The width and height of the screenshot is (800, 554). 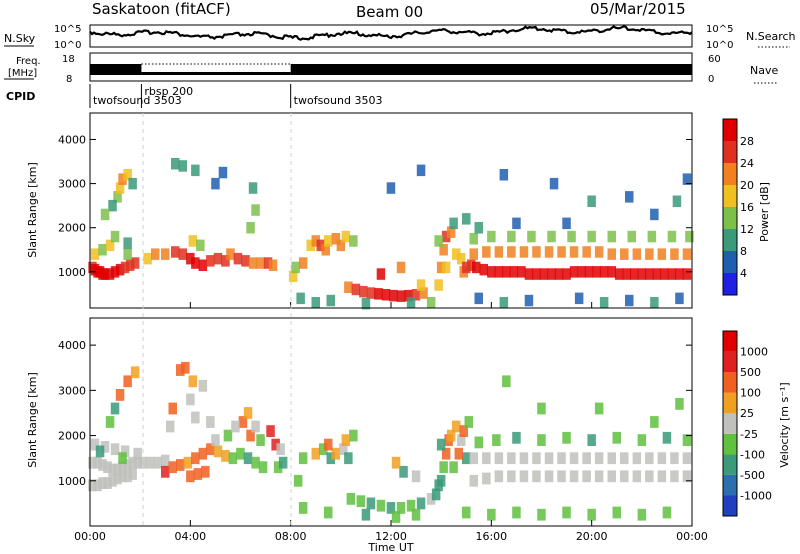 I want to click on date-label: 05/Mar/2015, so click(x=638, y=9).